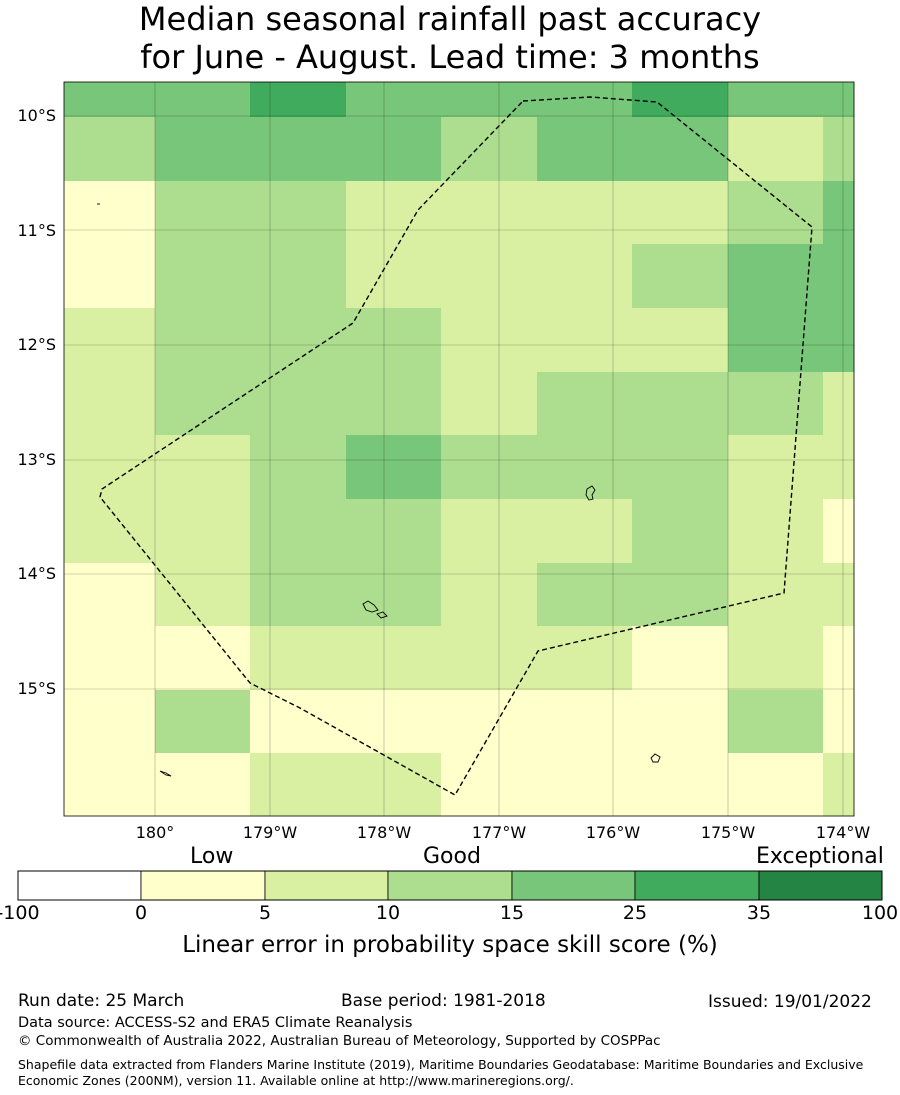 The width and height of the screenshot is (900, 1095). I want to click on colorbar-tick: -100, so click(20, 913).